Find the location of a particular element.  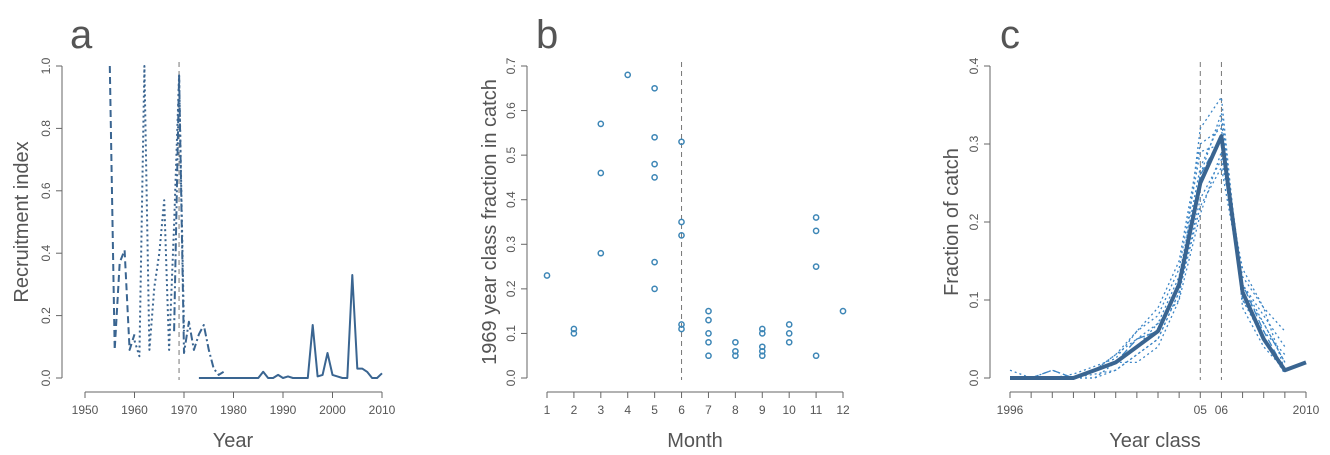

x-tick-label: 11 is located at coordinates (816, 410).